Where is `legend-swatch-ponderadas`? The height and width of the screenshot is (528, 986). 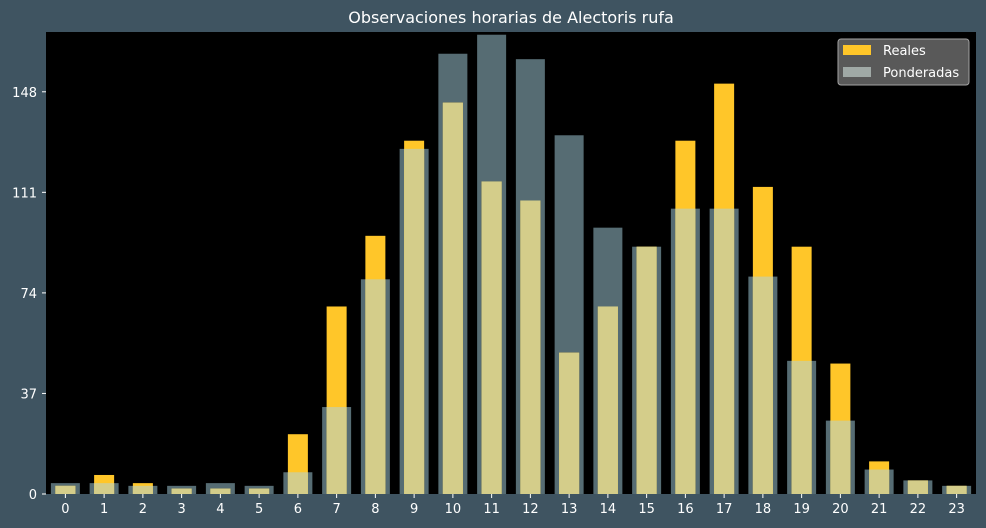 legend-swatch-ponderadas is located at coordinates (857, 72).